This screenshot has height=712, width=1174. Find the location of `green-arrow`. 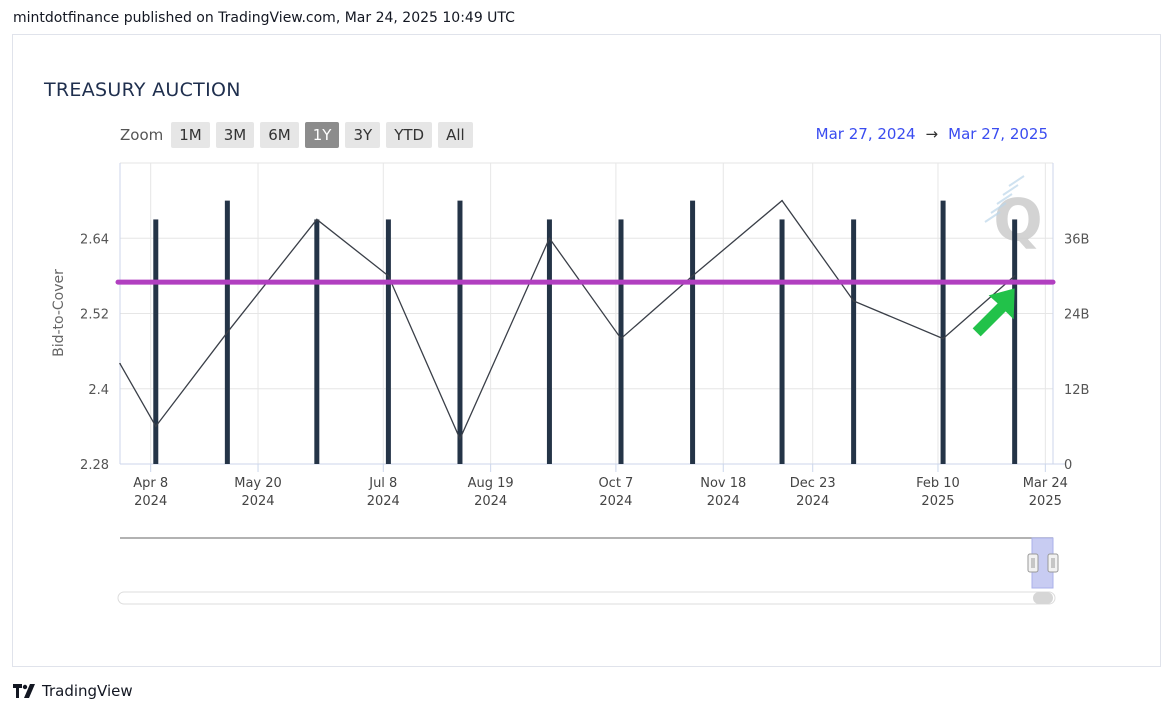

green-arrow is located at coordinates (993, 312).